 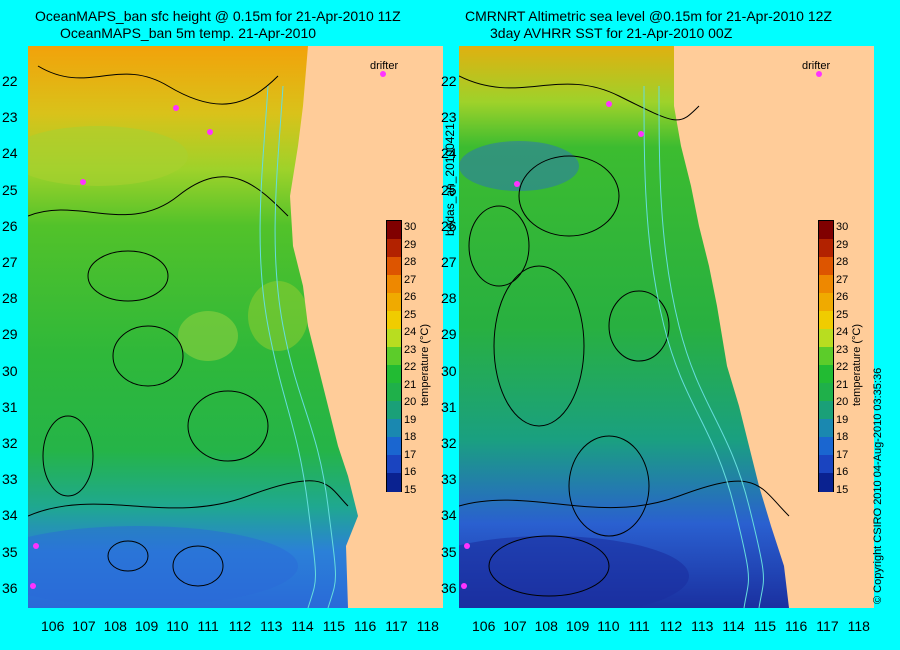 What do you see at coordinates (702, 626) in the screenshot?
I see `lon-tick-label: 113` at bounding box center [702, 626].